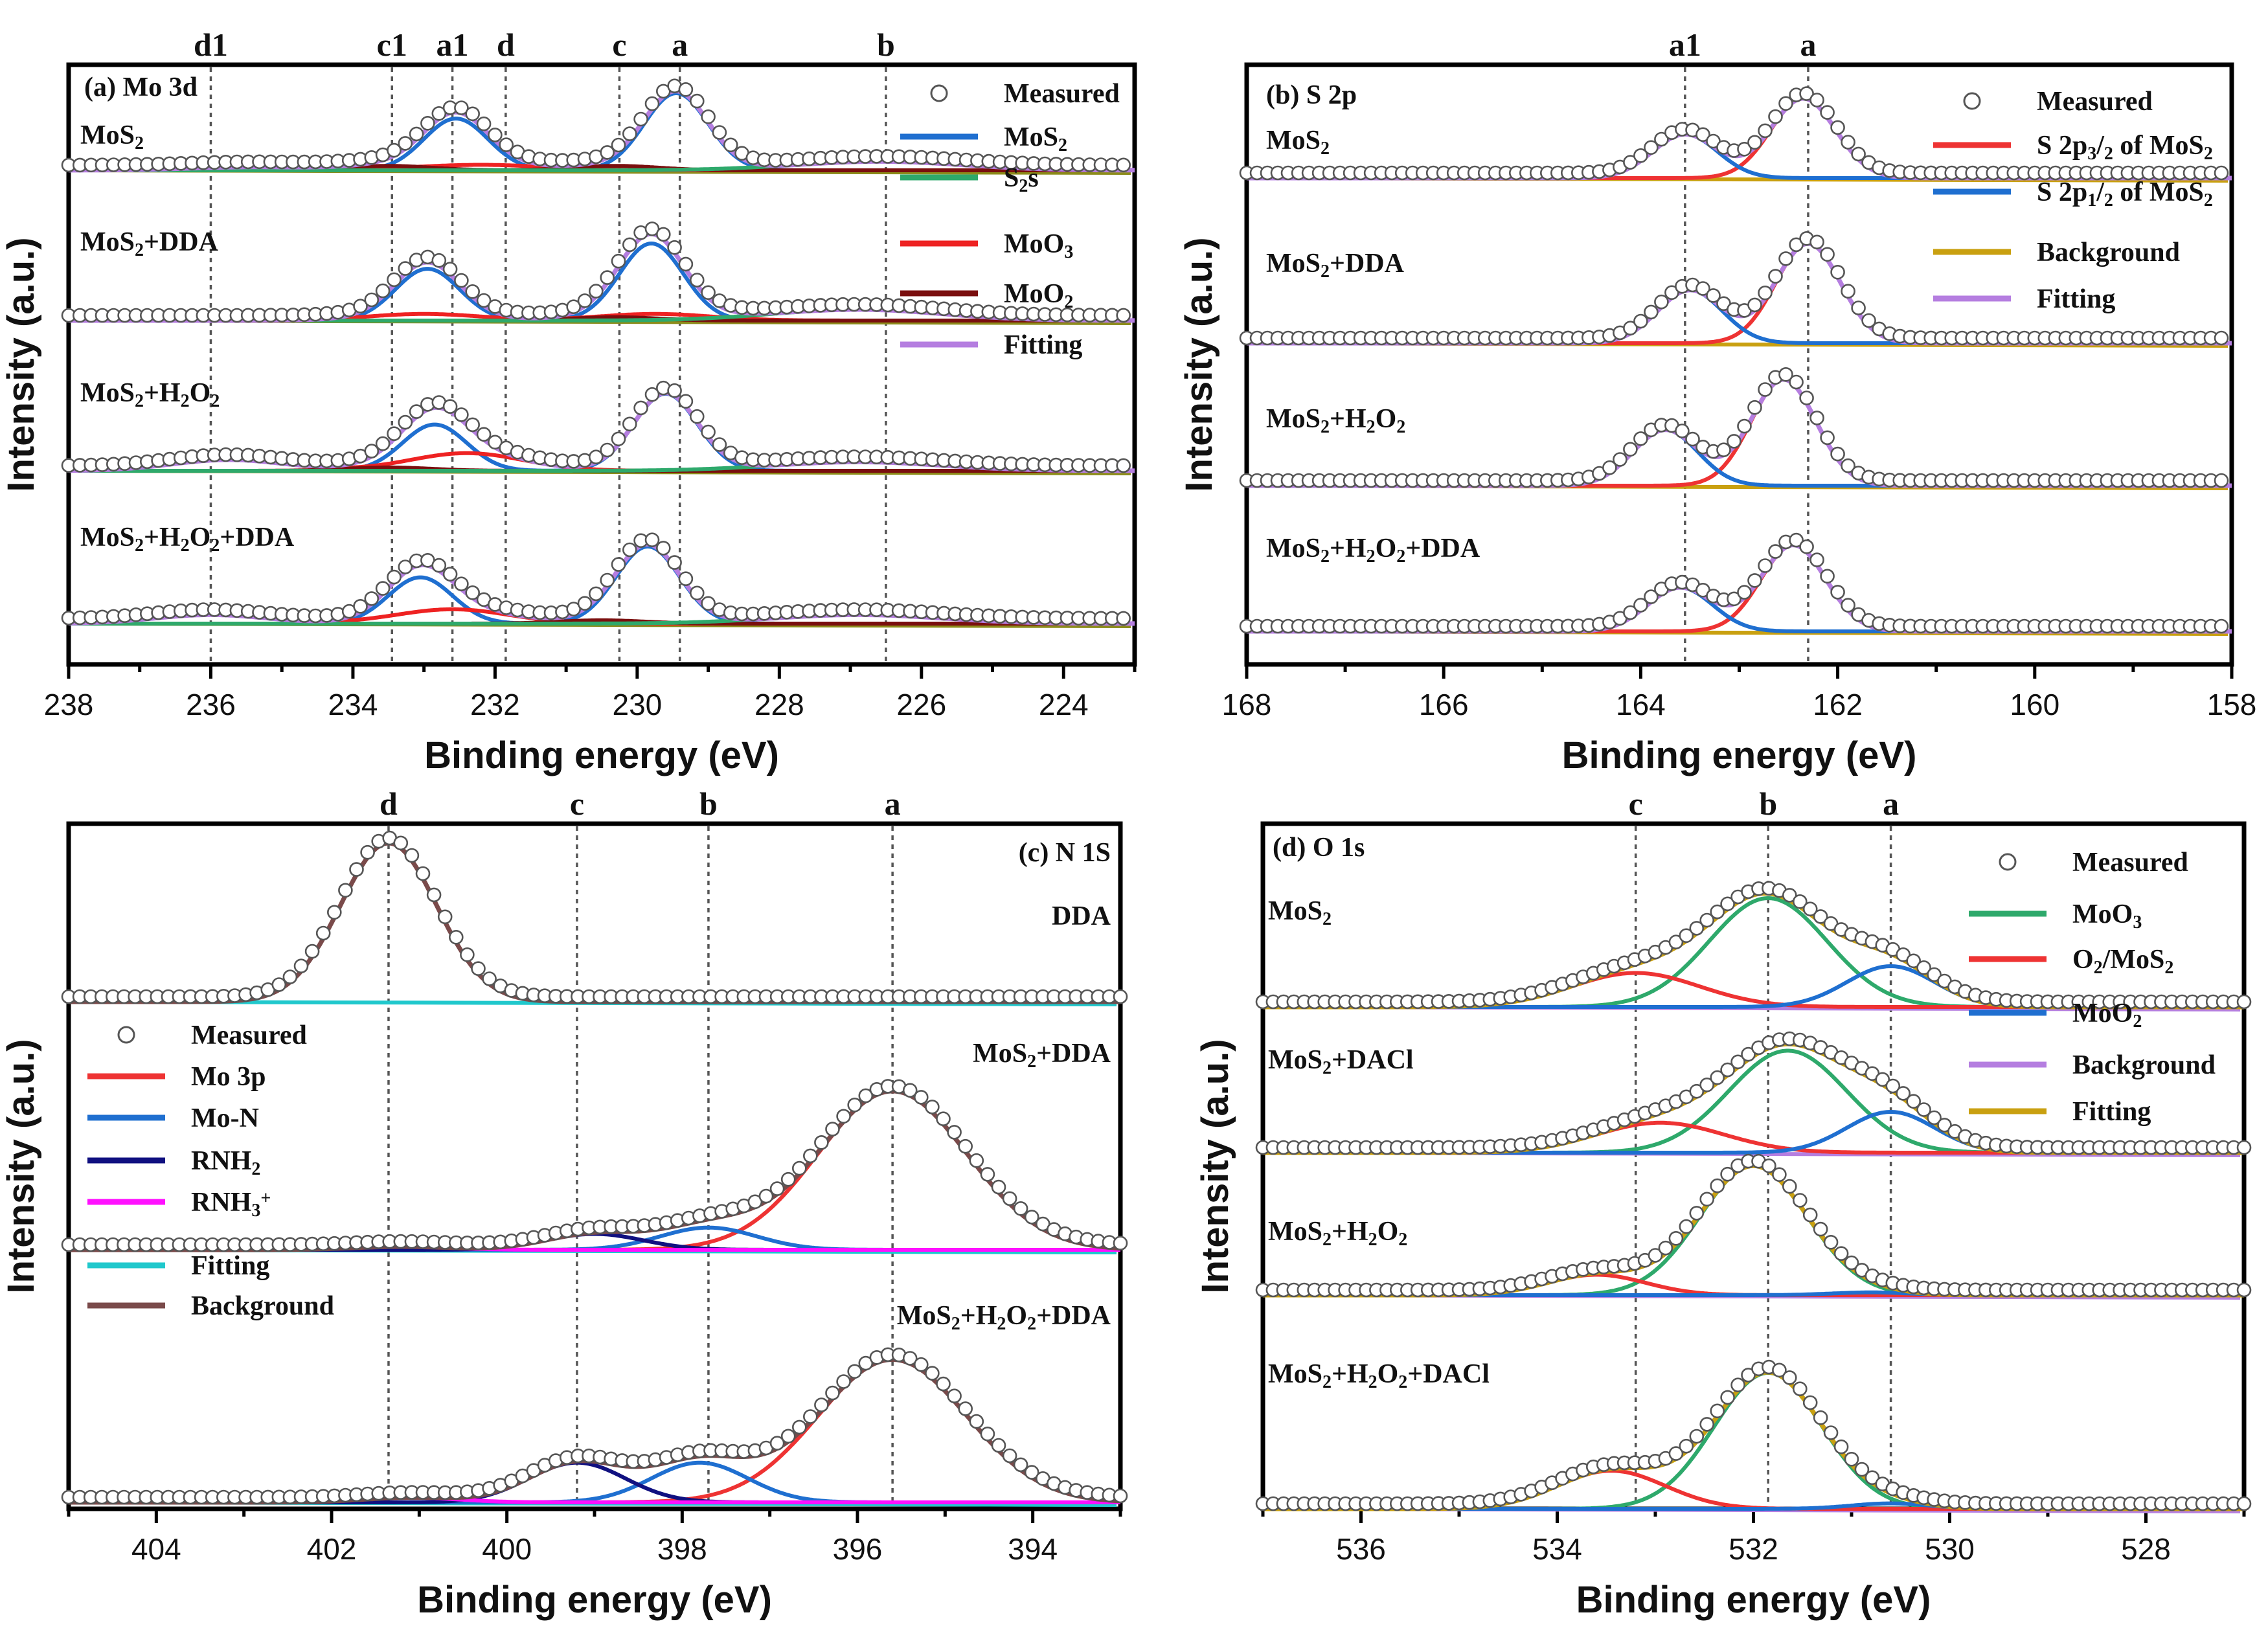  What do you see at coordinates (156, 1549) in the screenshot?
I see `x-tick-label: 404` at bounding box center [156, 1549].